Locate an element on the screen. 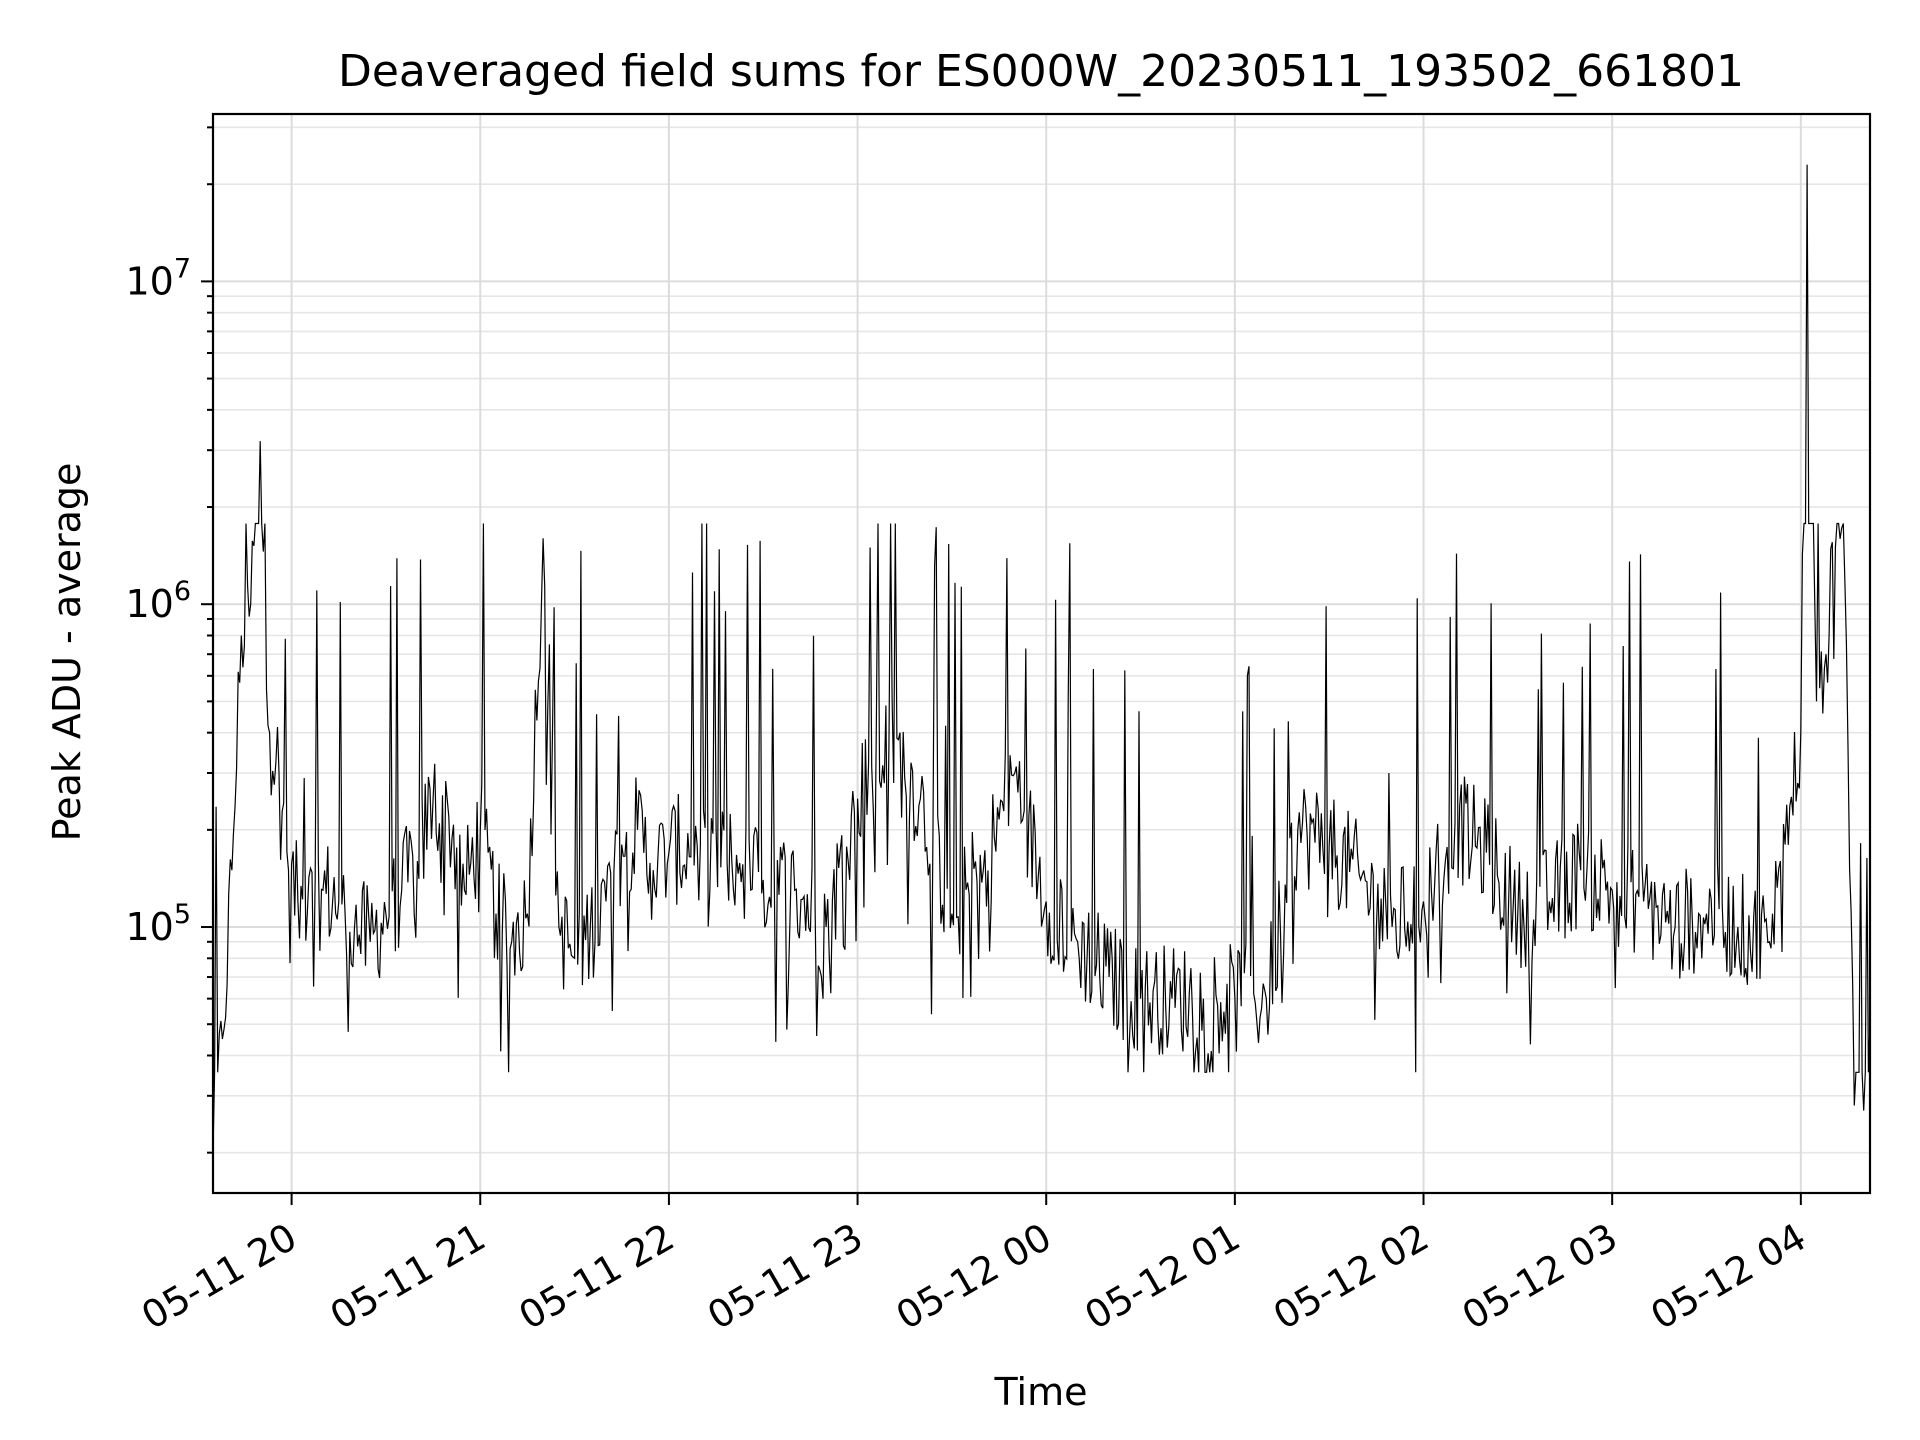  y-tick-label: 107 is located at coordinates (158, 278).